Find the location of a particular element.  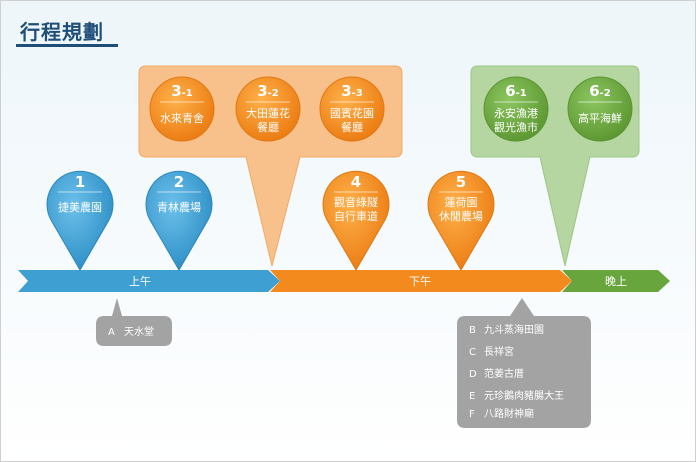

stop-3-1-circle: 3-1 水來青舍 is located at coordinates (182, 109).